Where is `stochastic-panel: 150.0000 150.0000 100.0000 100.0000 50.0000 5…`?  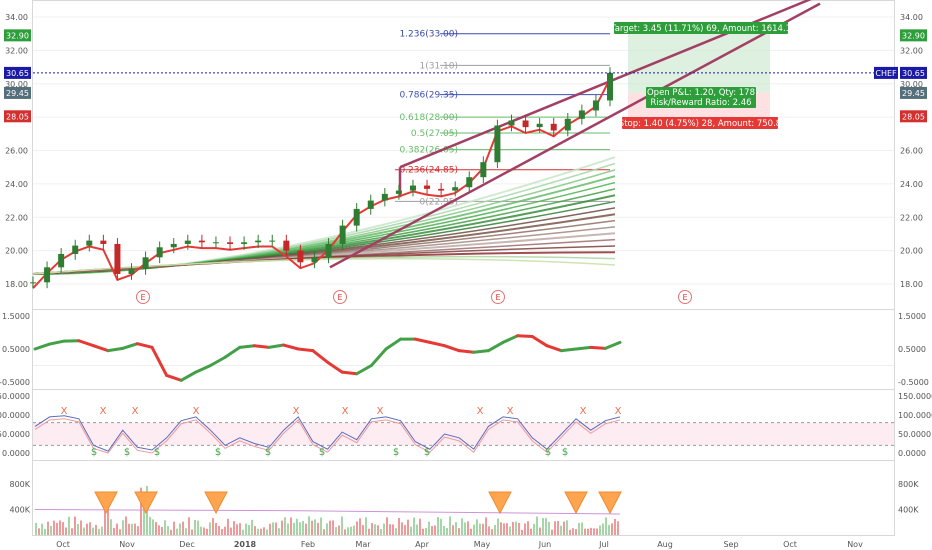 stochastic-panel: 150.0000 150.0000 100.0000 100.0000 50.0000 5… is located at coordinates (466, 425).